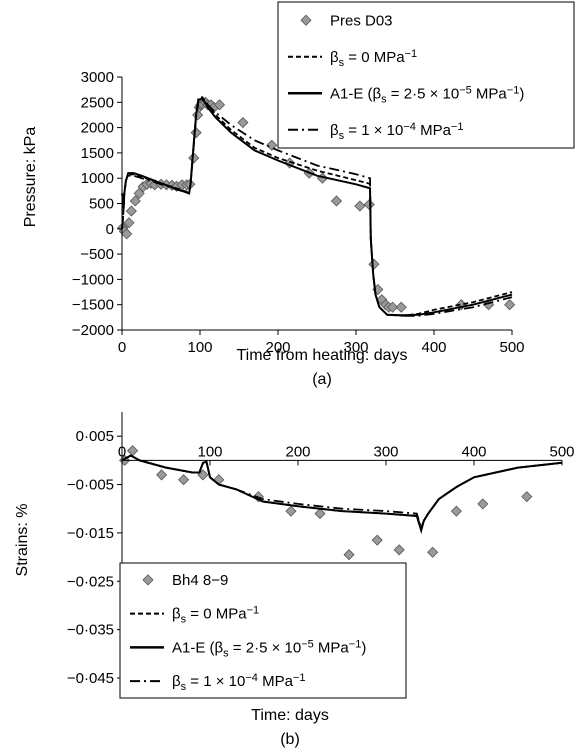  What do you see at coordinates (521, 93) in the screenshot?
I see `panel-a-legend-text-part: )` at bounding box center [521, 93].